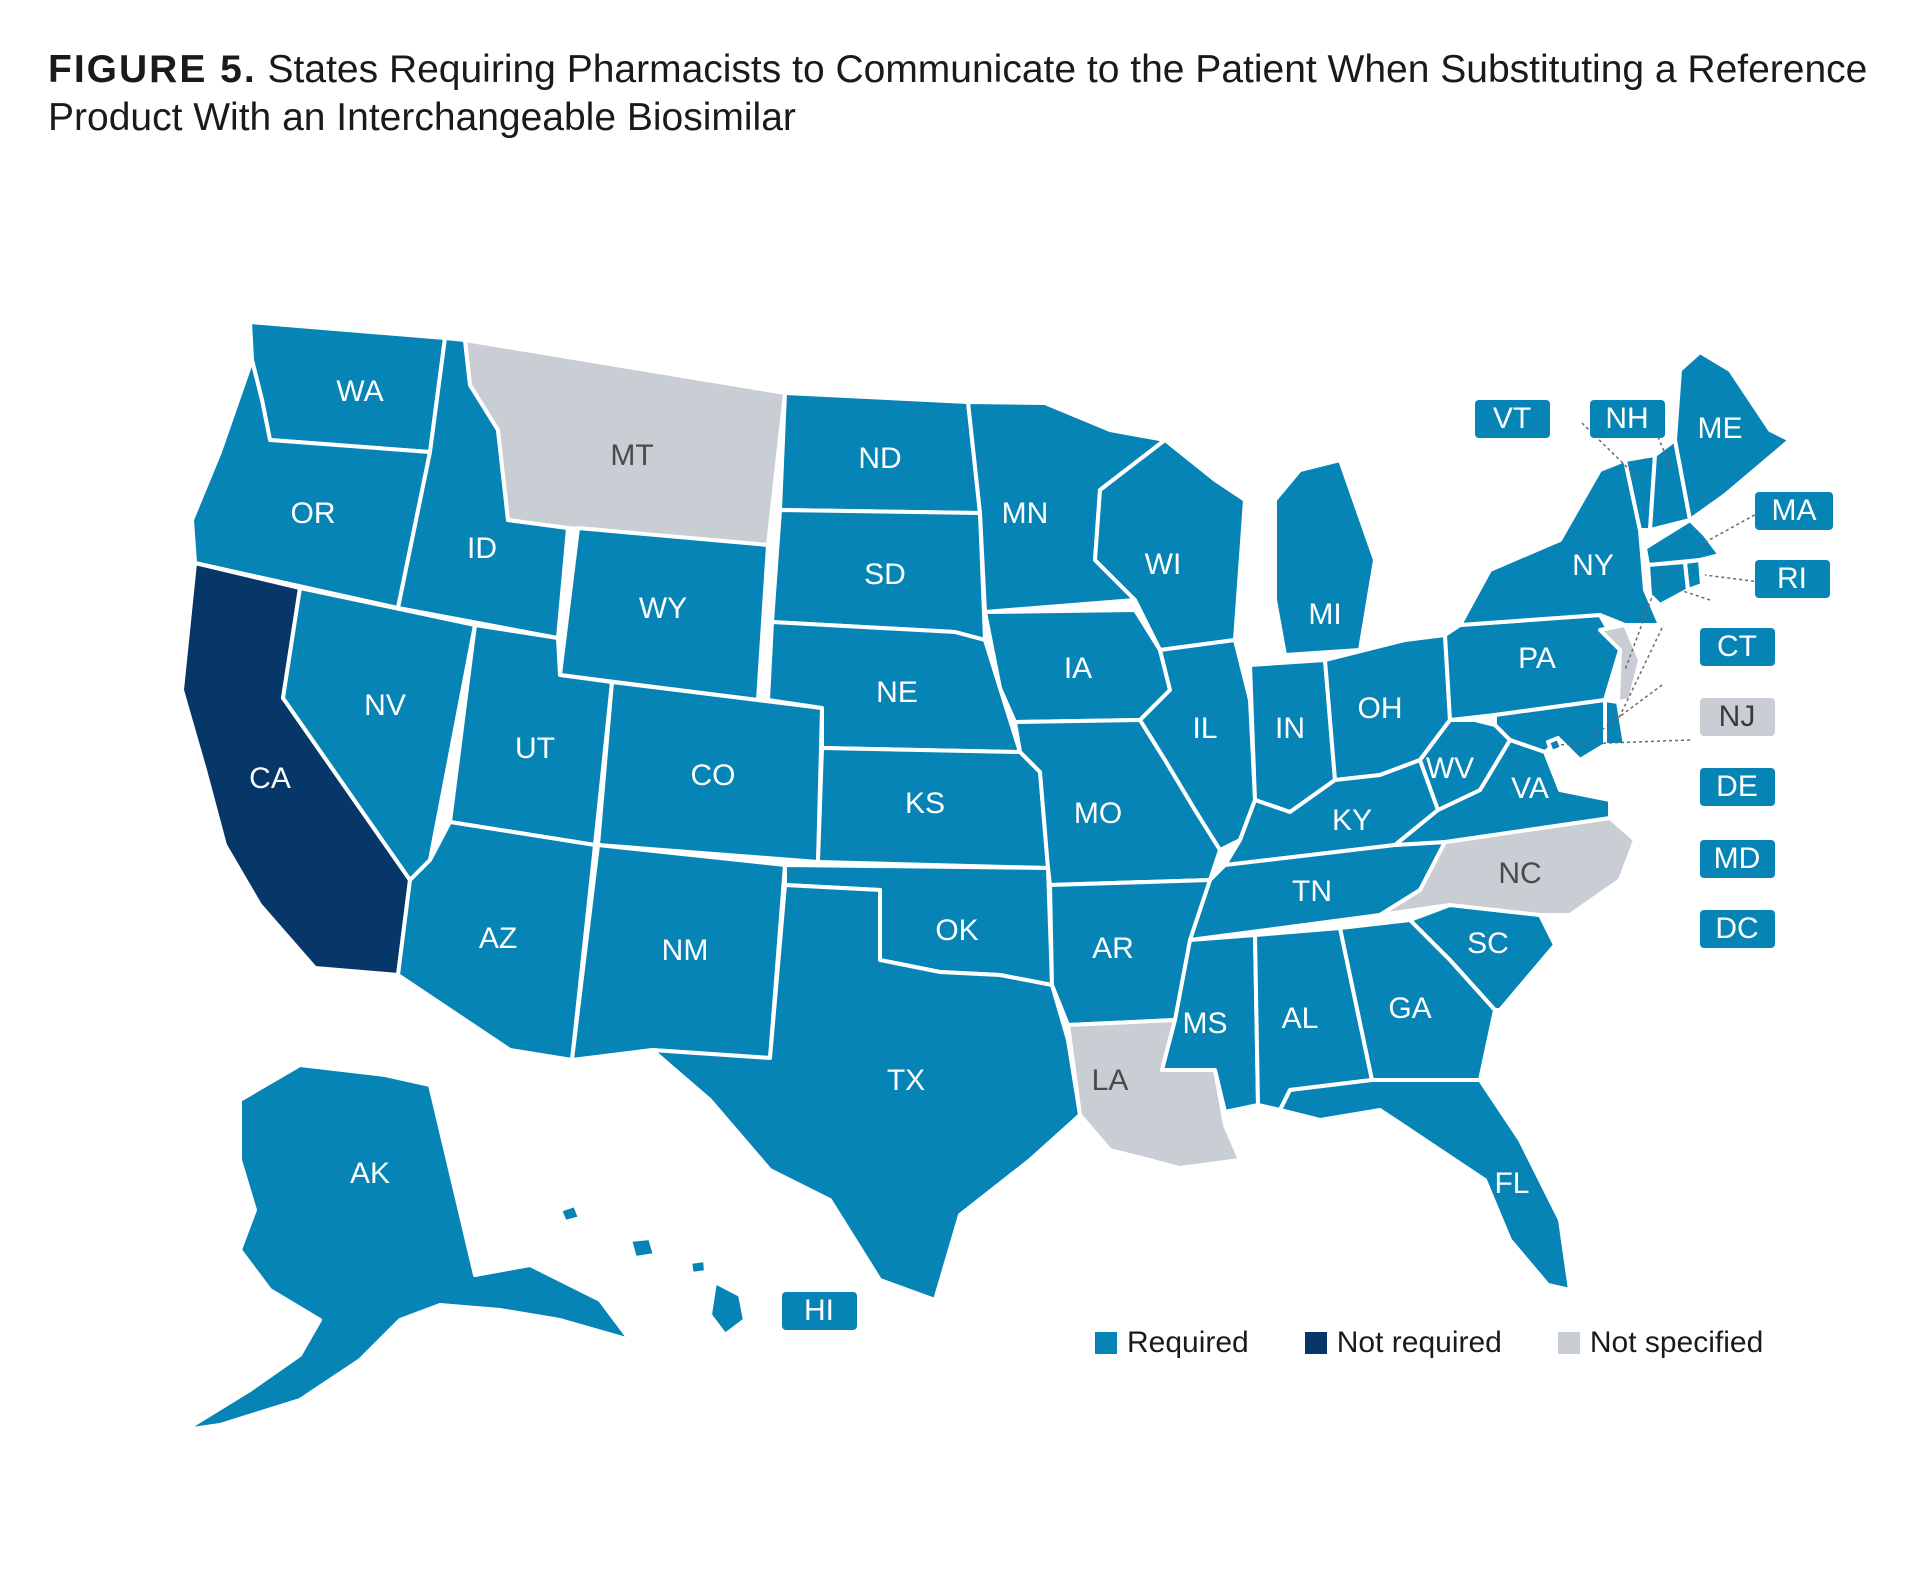 The height and width of the screenshot is (1578, 1930). I want to click on boxed-label-ct: CT, so click(1737, 647).